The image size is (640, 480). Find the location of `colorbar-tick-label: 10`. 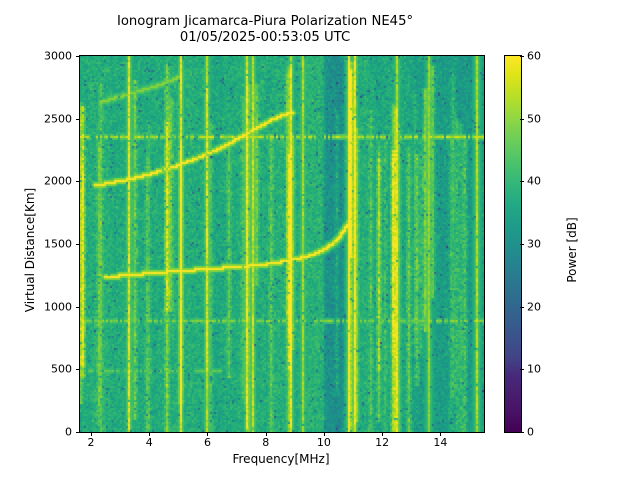

colorbar-tick-label: 10 is located at coordinates (534, 369).